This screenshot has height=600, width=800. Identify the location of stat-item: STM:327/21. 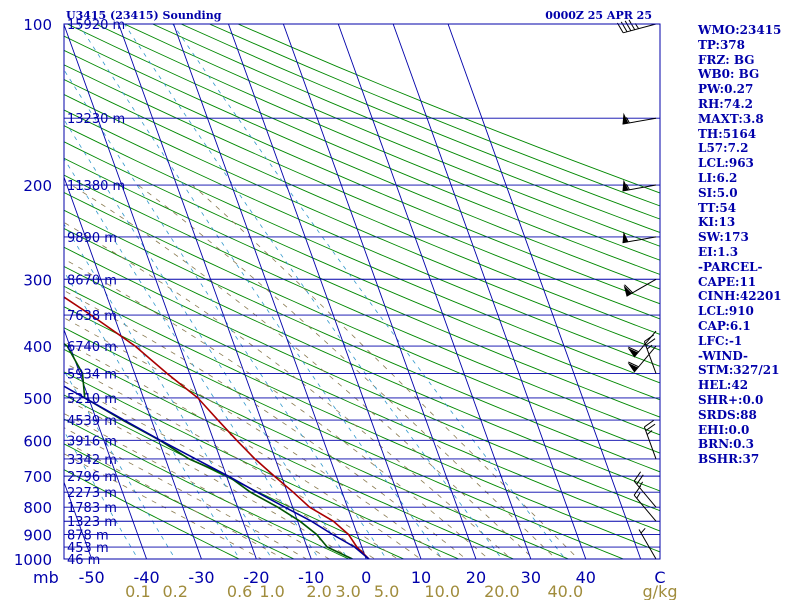
(739, 370).